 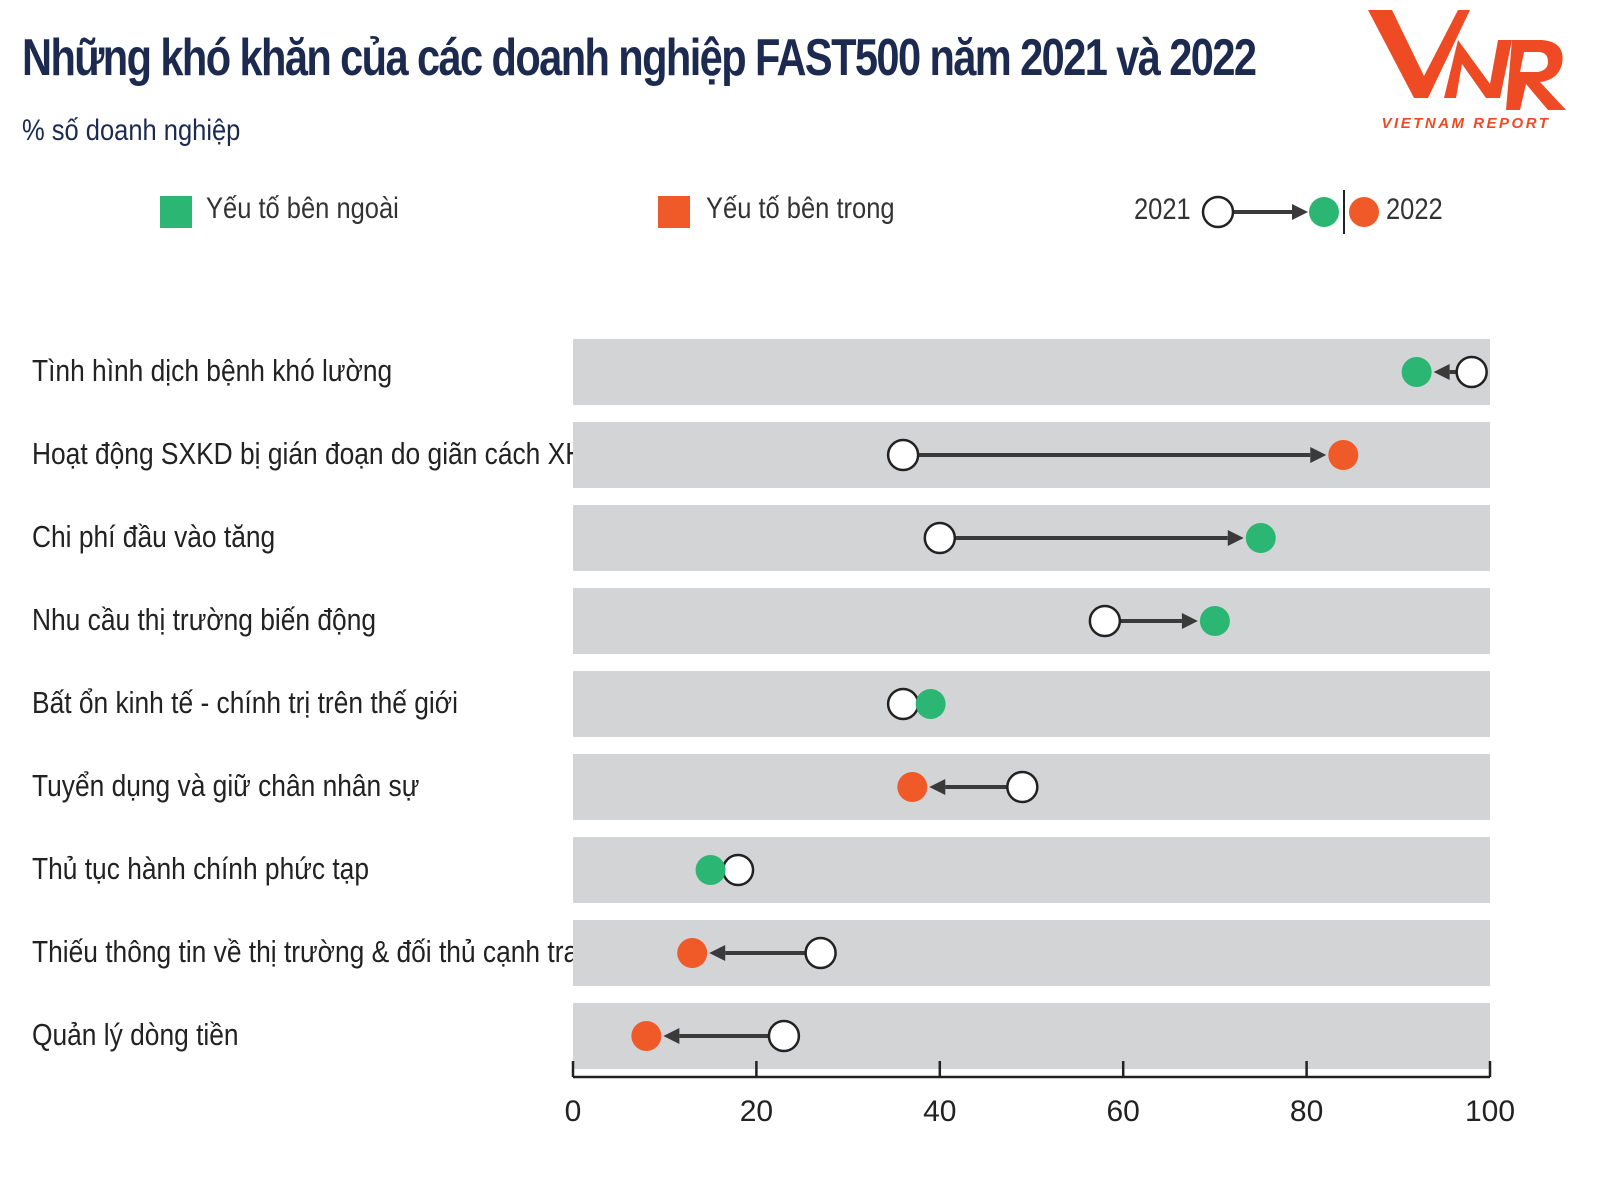 What do you see at coordinates (1218, 212) in the screenshot?
I see `legend-2021-marker` at bounding box center [1218, 212].